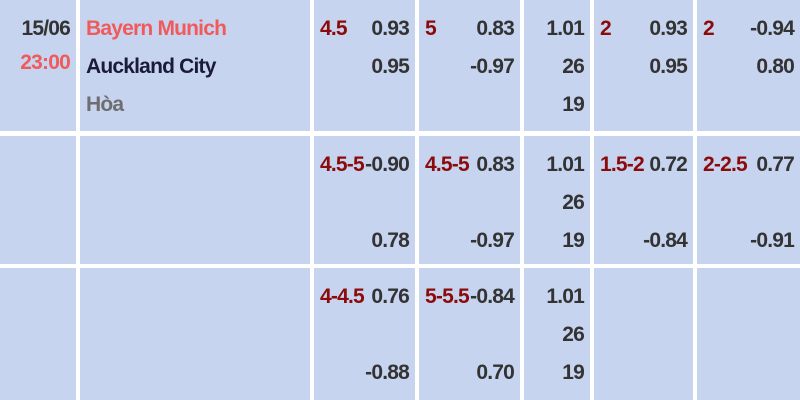  I want to click on match-date: 15/06, so click(45, 28).